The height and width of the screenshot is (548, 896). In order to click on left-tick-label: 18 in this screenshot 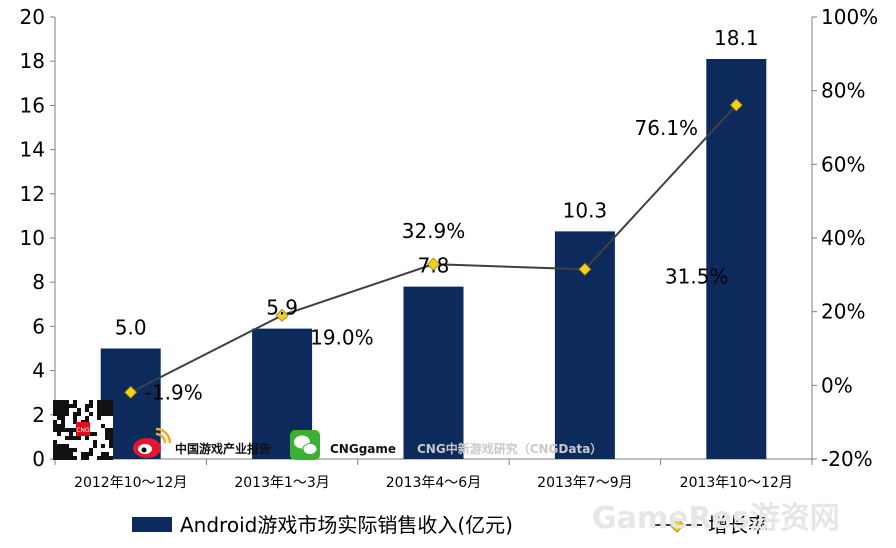, I will do `click(32, 61)`.